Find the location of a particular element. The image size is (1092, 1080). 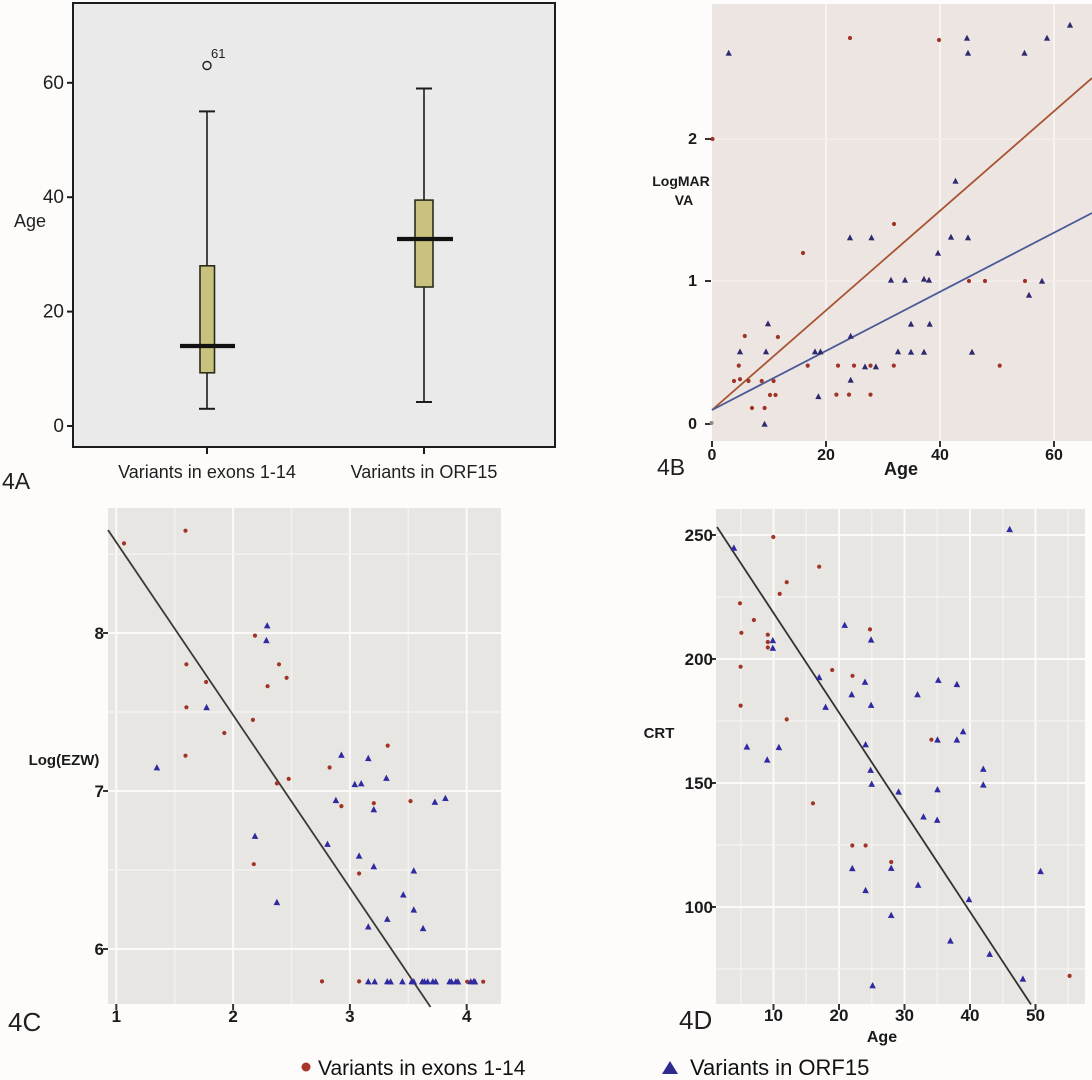

svg-text: LogMAR is located at coordinates (681, 181).